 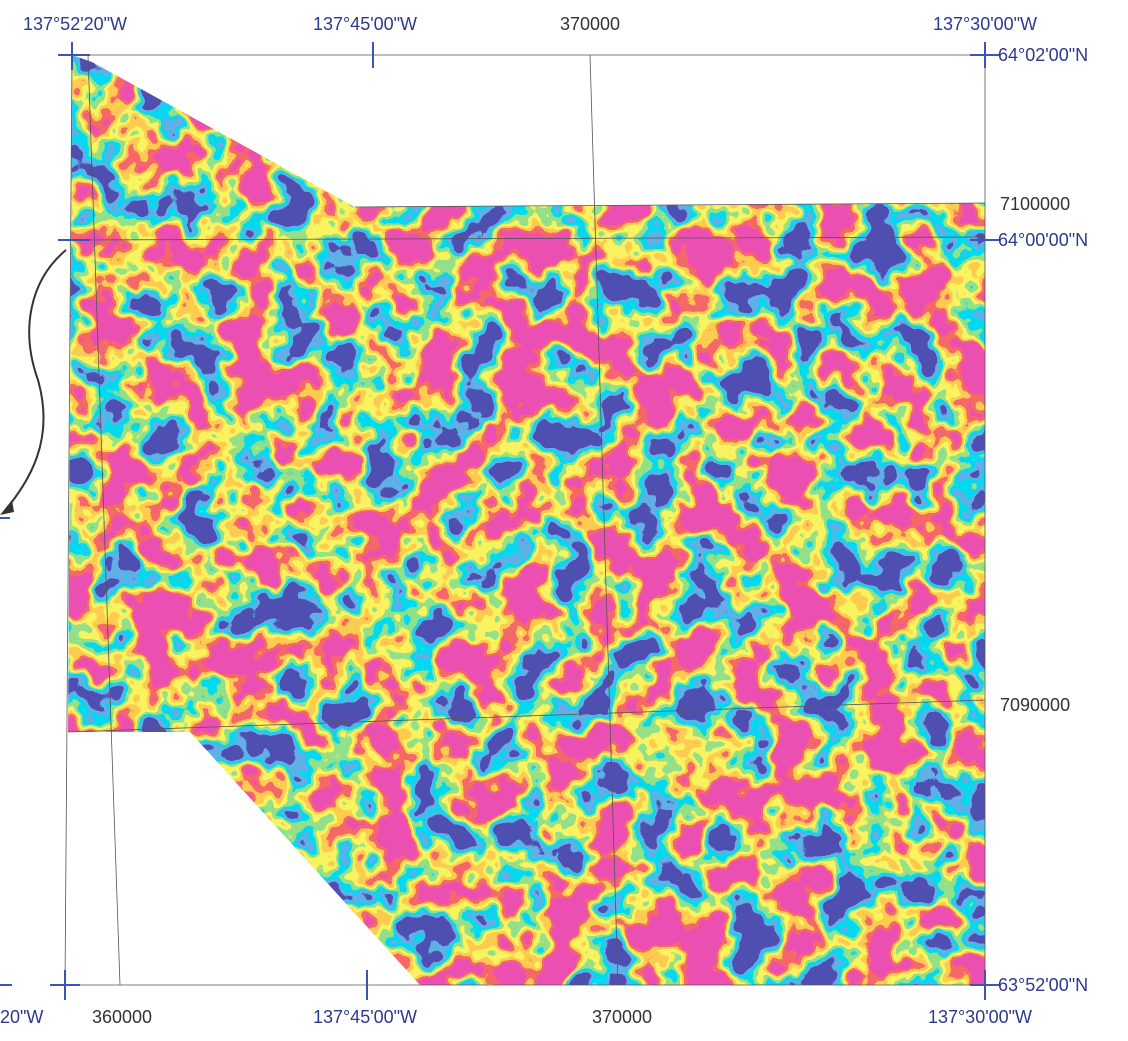 What do you see at coordinates (622, 1017) in the screenshot?
I see `bottom-label: 370000` at bounding box center [622, 1017].